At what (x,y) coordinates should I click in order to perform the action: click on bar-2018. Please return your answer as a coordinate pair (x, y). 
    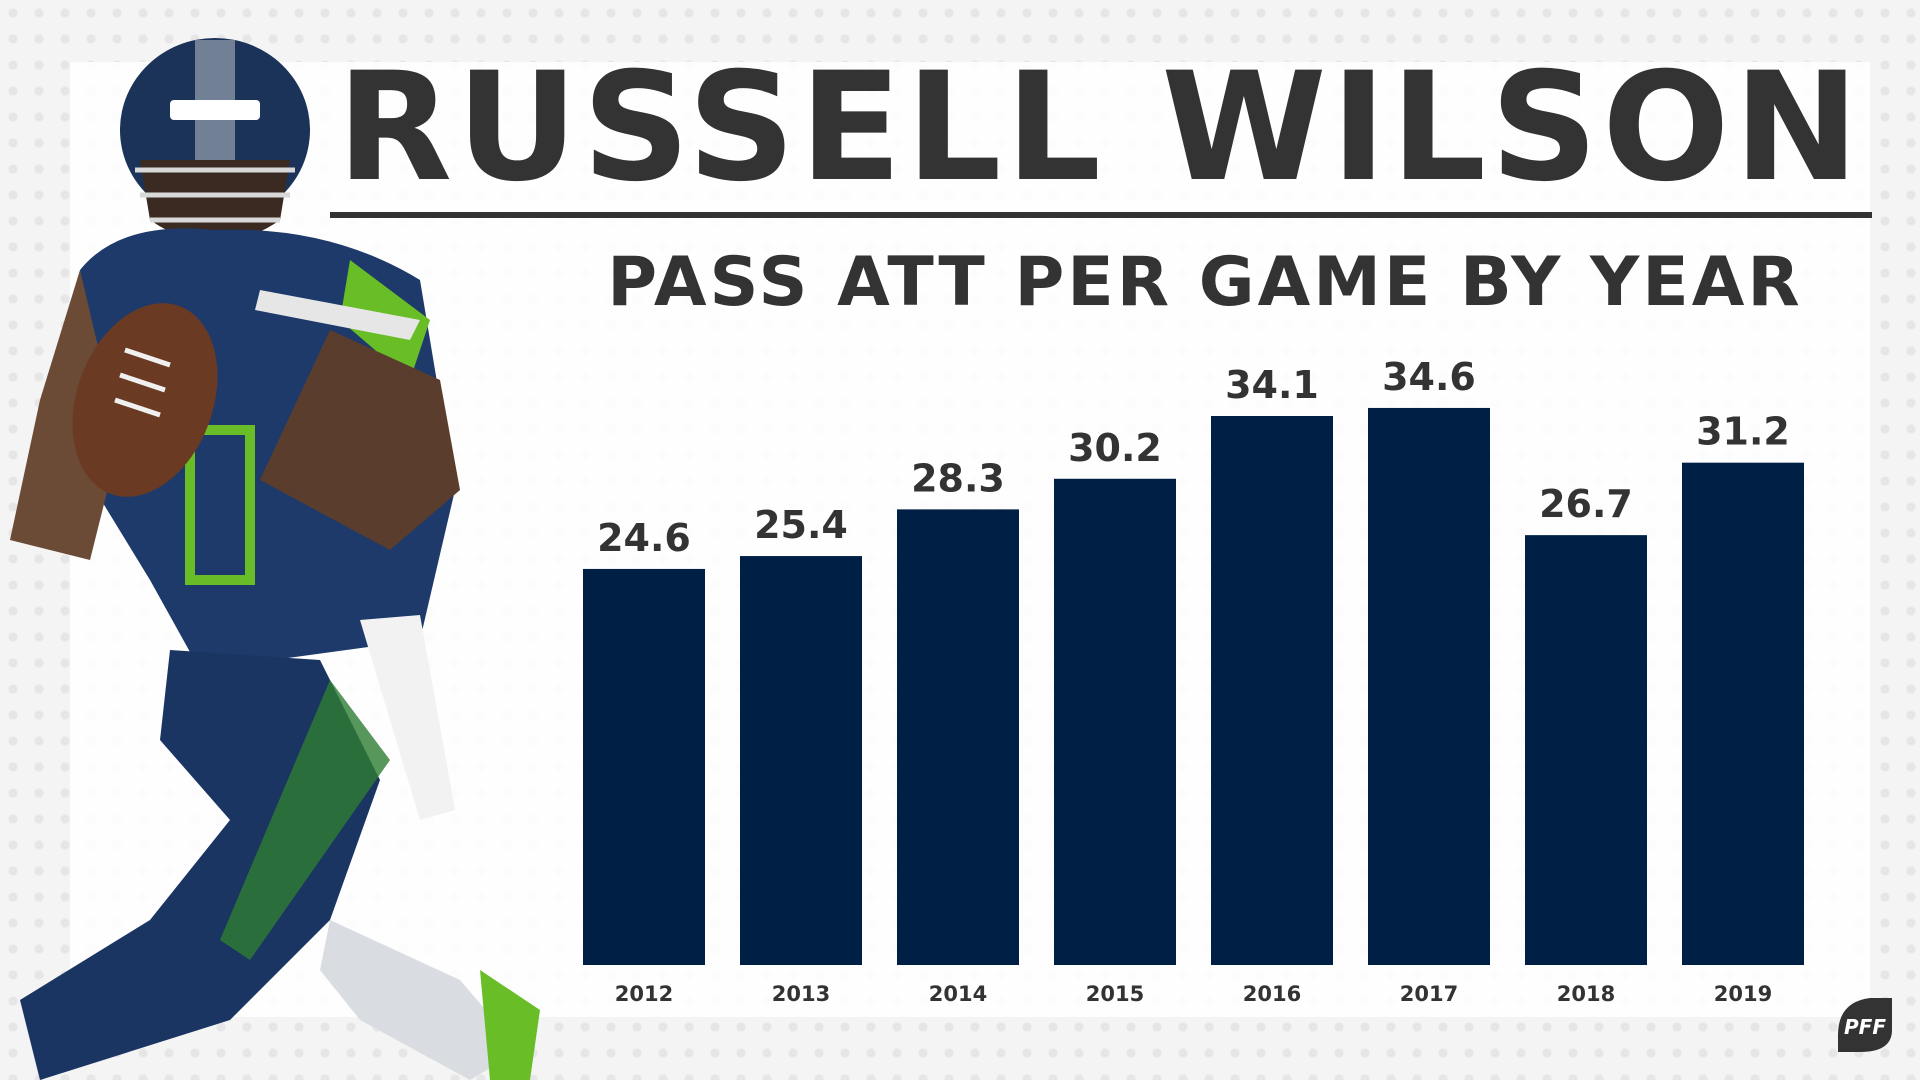
    Looking at the image, I should click on (1586, 750).